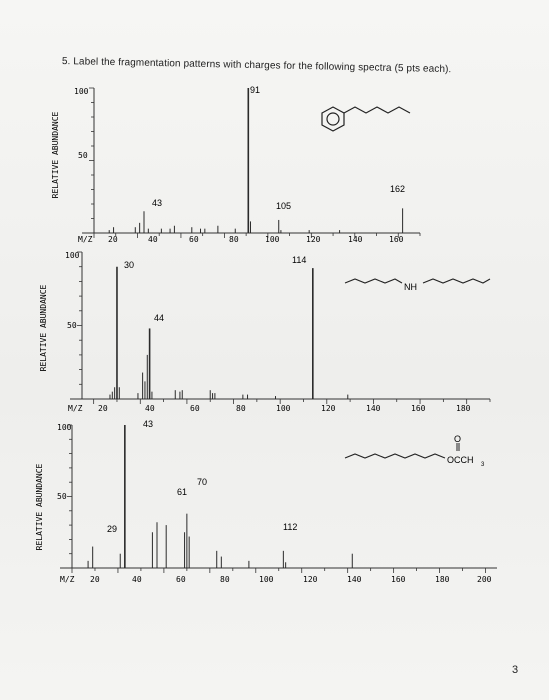  I want to click on spectrum-3-xtick-120: 120, so click(310, 579).